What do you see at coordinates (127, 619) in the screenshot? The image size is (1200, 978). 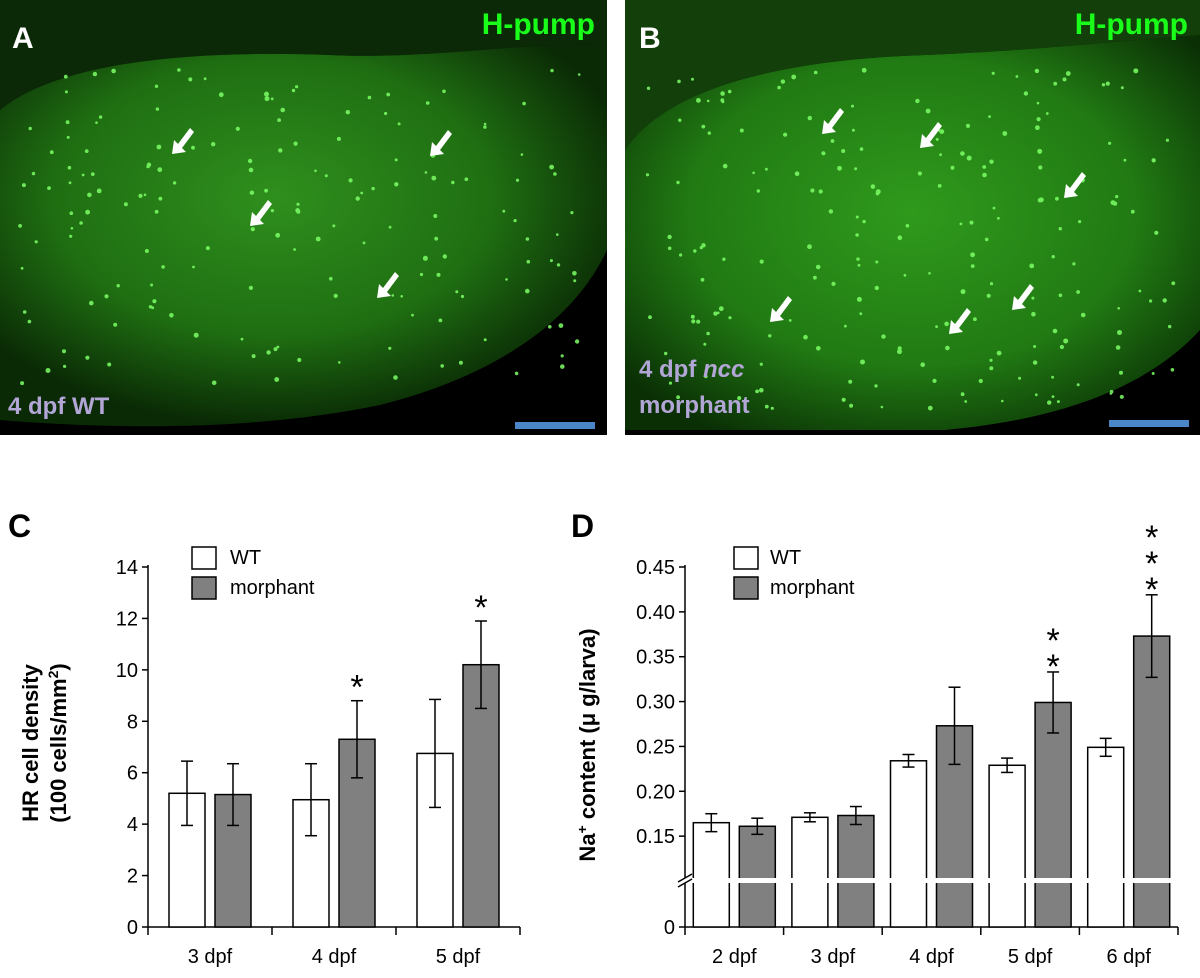 I see `y-tick-label: 12` at bounding box center [127, 619].